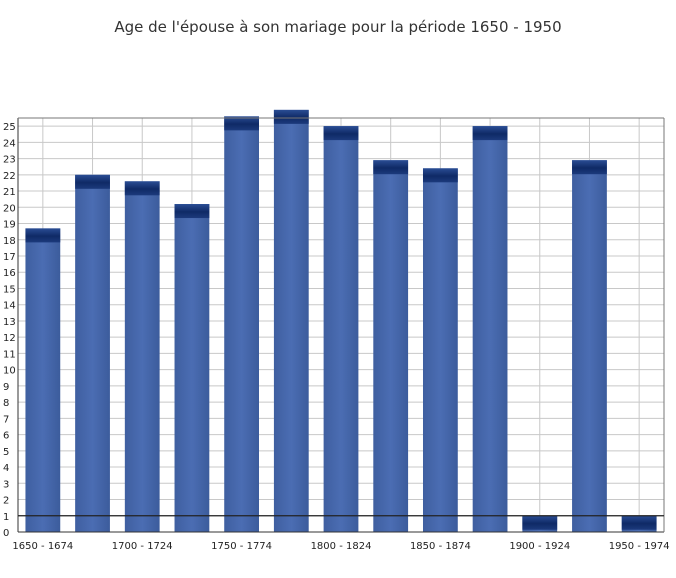  I want to click on y-tick-label: 21, so click(9, 192).